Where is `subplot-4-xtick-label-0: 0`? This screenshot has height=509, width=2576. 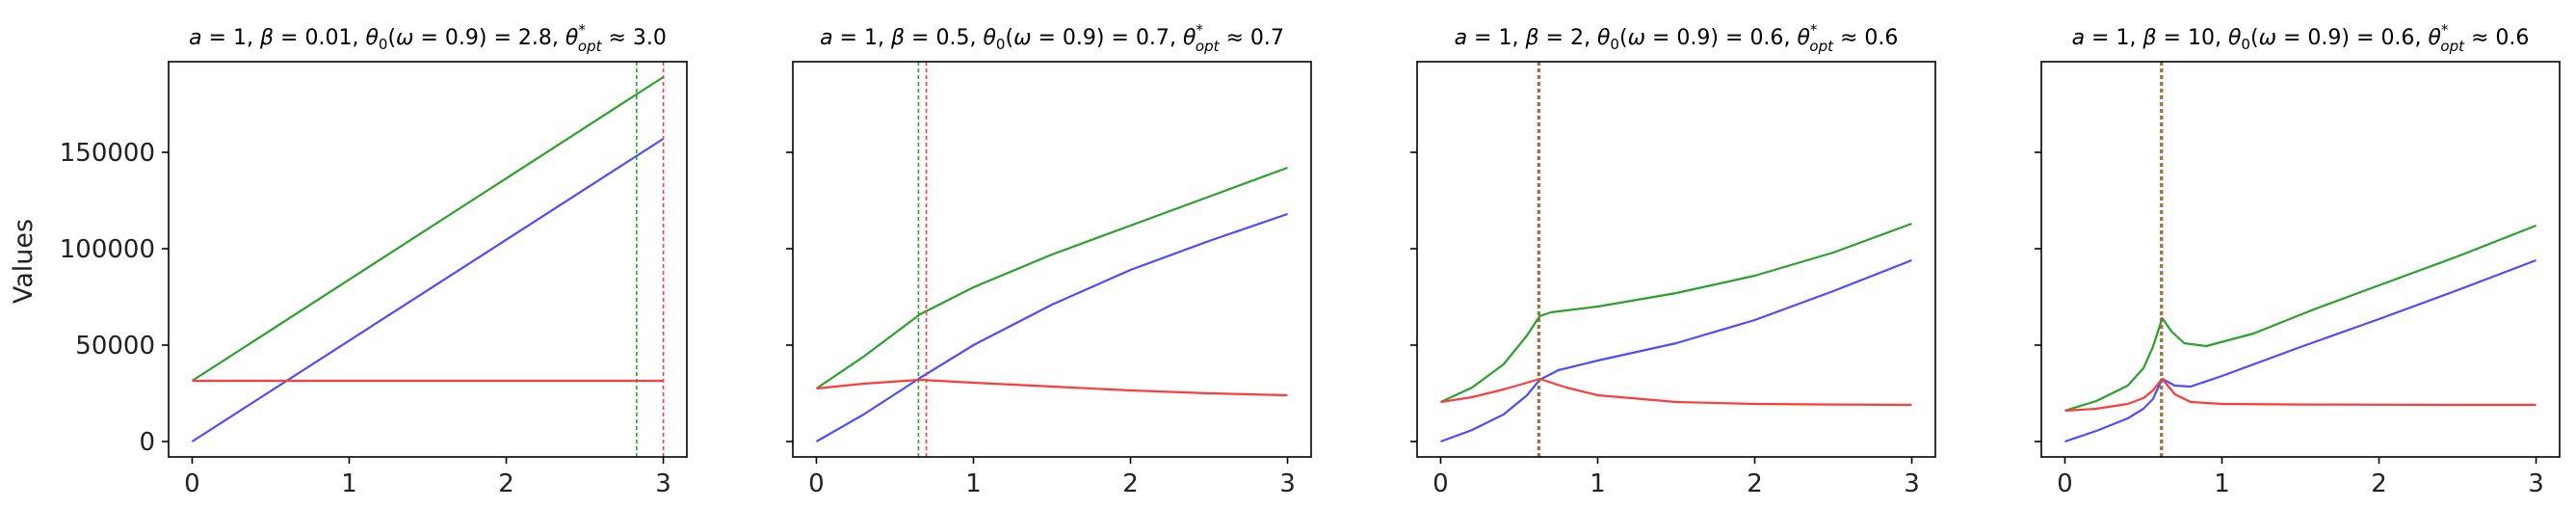 subplot-4-xtick-label-0: 0 is located at coordinates (2065, 483).